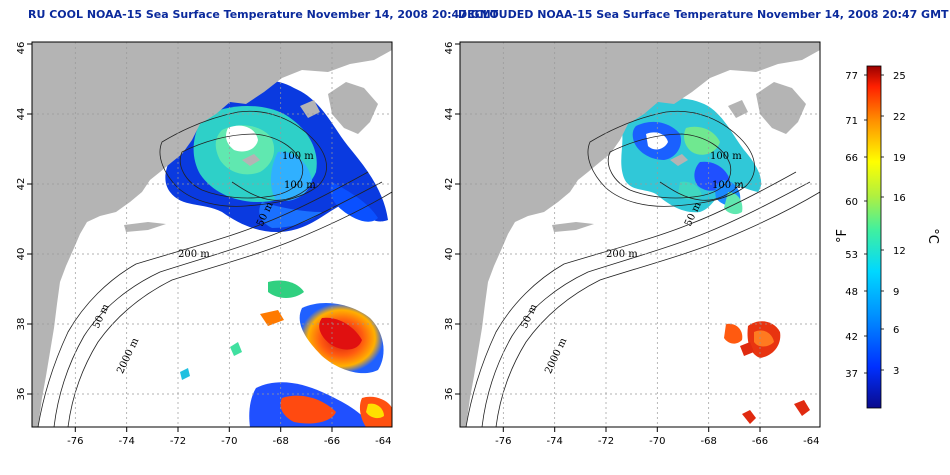  Describe the element at coordinates (760, 441) in the screenshot. I see `right-lon-tick: -66` at that location.